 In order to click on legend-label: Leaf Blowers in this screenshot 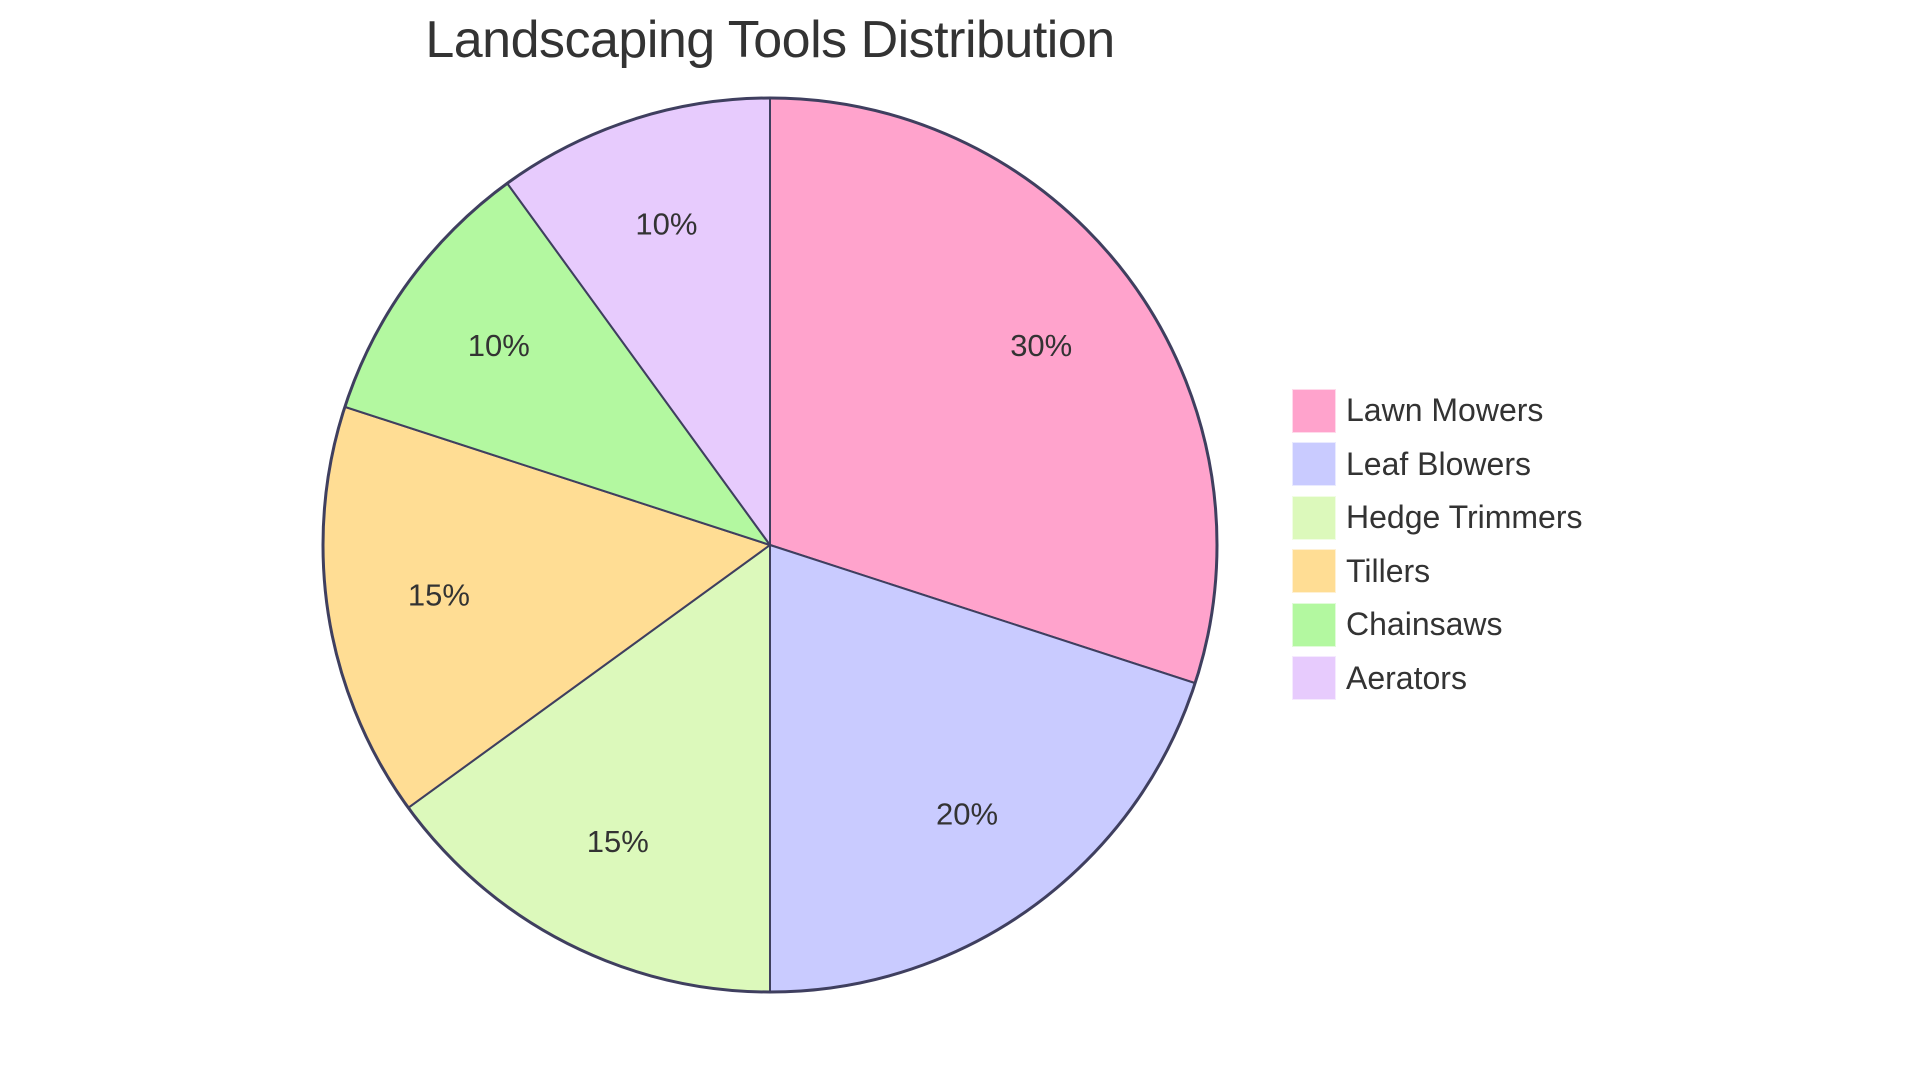, I will do `click(1438, 463)`.